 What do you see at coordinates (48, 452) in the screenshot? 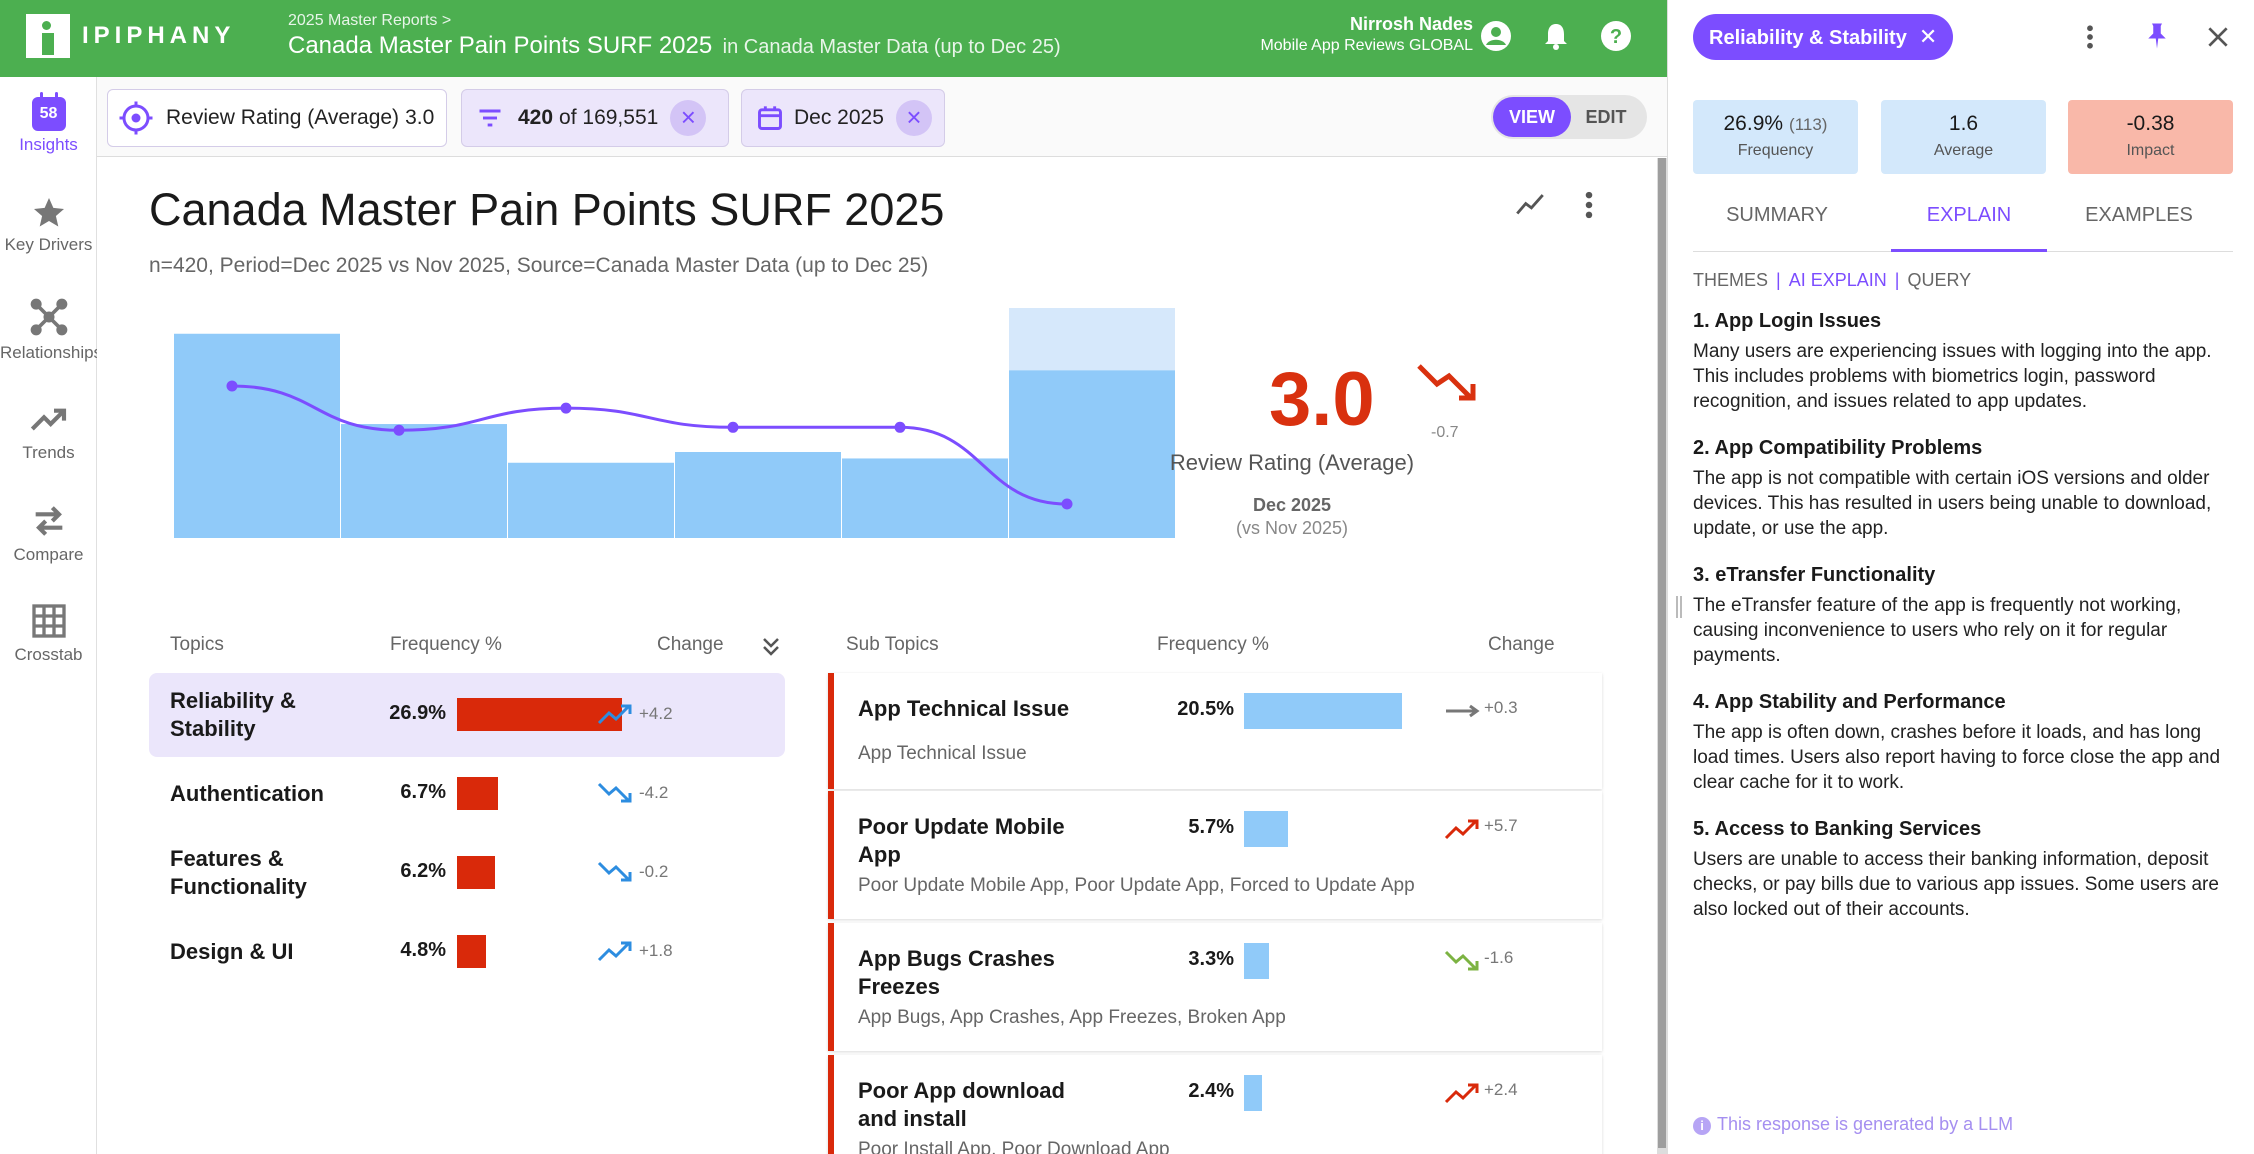
I see `nav-trends-label: Trends` at bounding box center [48, 452].